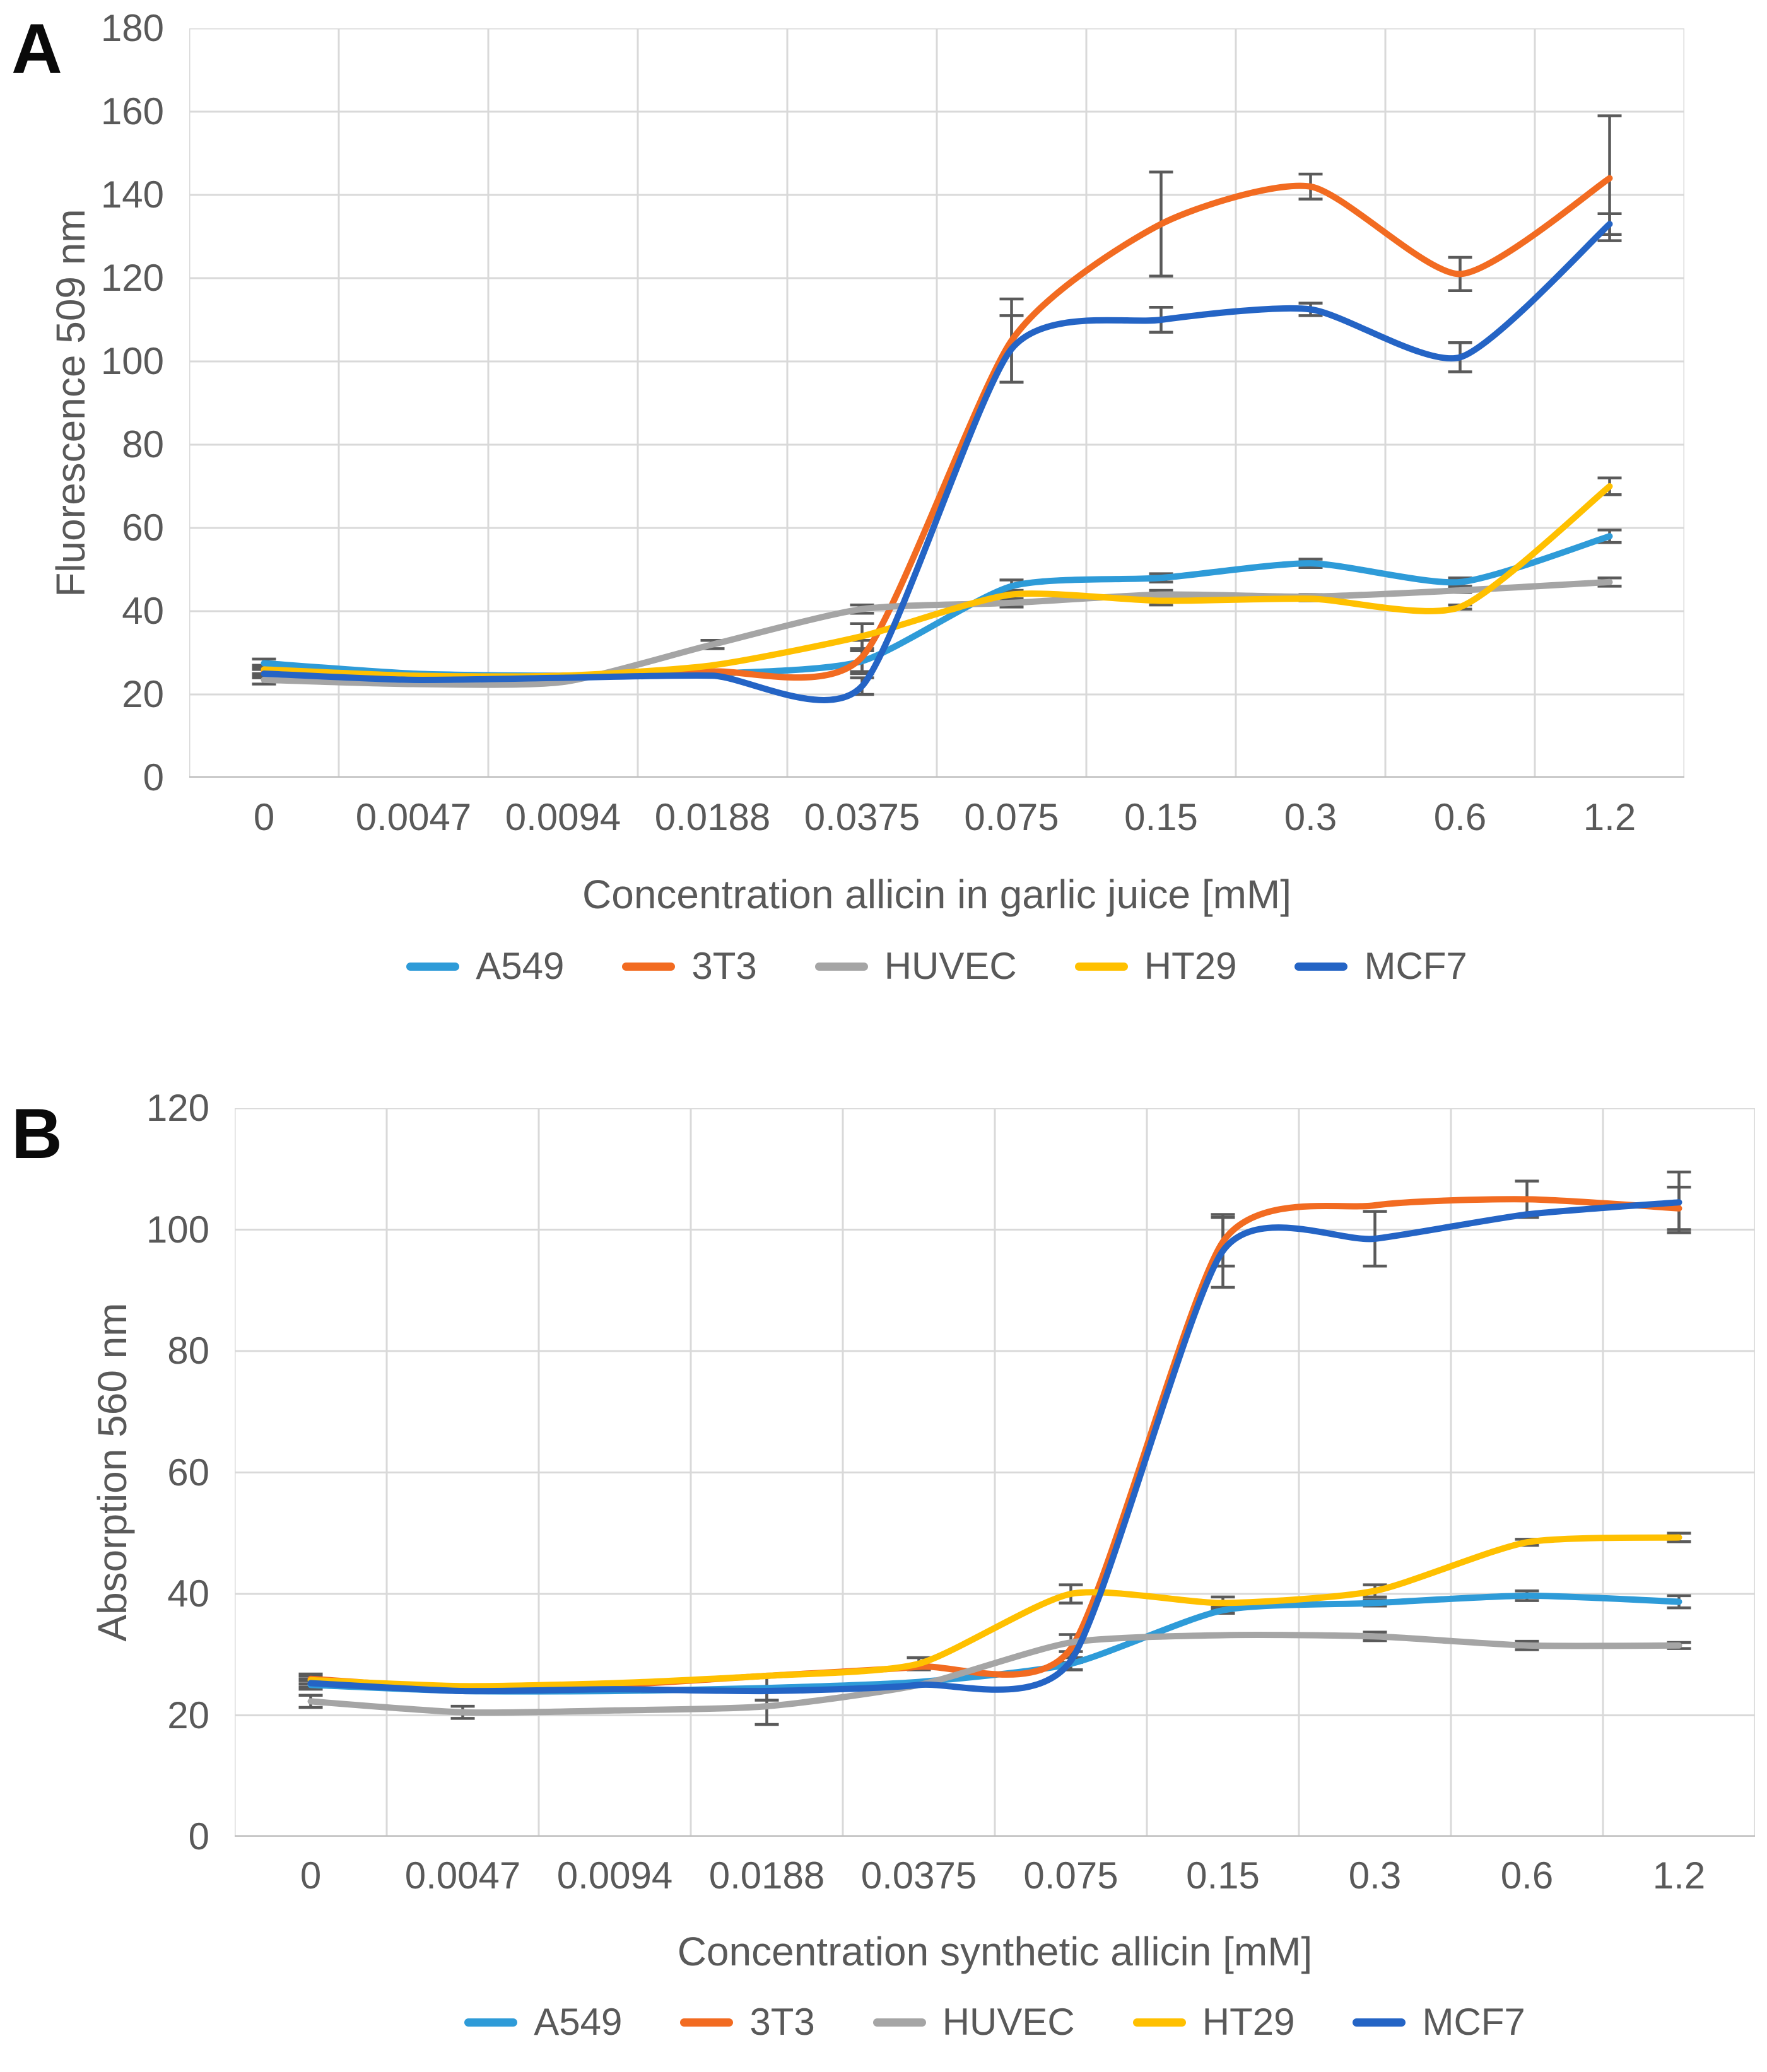  I want to click on chart-b-y-axis-title: Absorption 560 nm, so click(112, 1472).